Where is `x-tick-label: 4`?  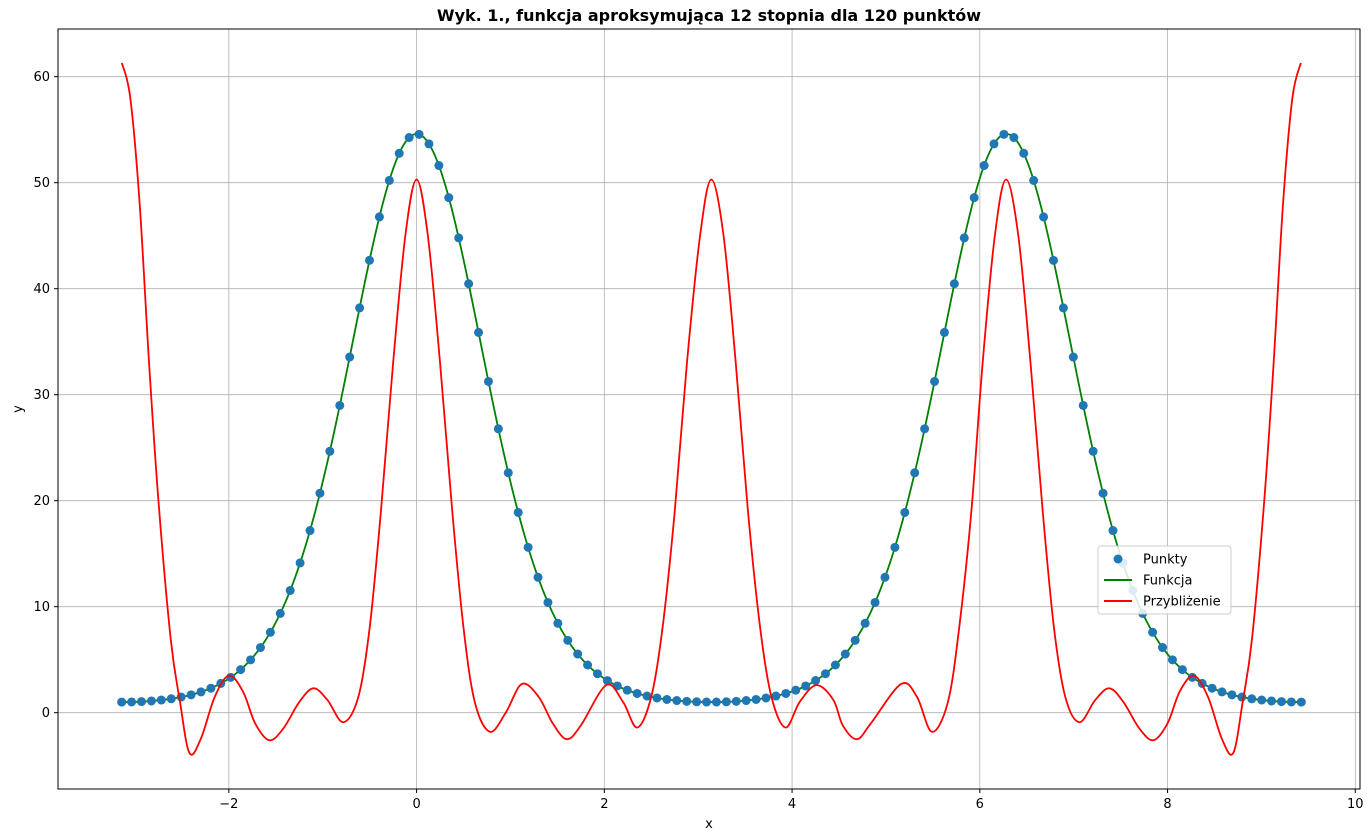 x-tick-label: 4 is located at coordinates (792, 804).